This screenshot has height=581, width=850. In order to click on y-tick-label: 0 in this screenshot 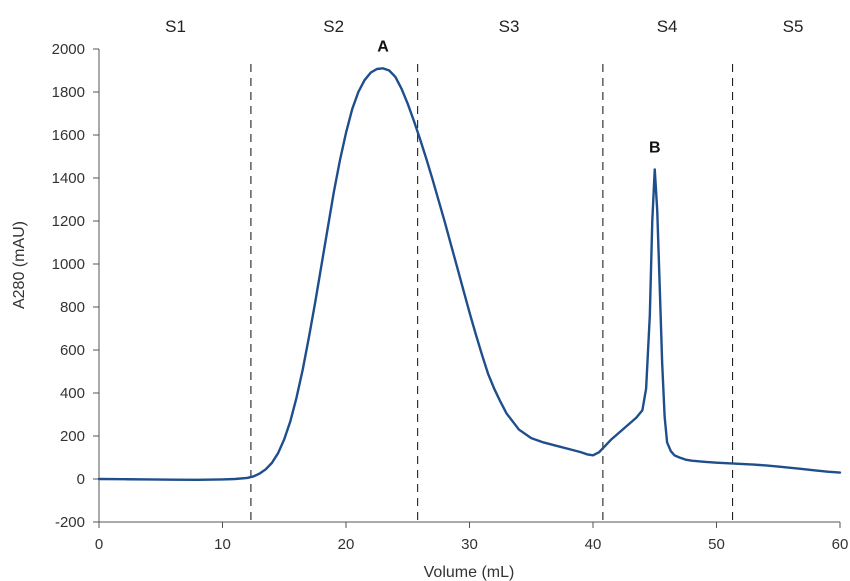, I will do `click(81, 479)`.